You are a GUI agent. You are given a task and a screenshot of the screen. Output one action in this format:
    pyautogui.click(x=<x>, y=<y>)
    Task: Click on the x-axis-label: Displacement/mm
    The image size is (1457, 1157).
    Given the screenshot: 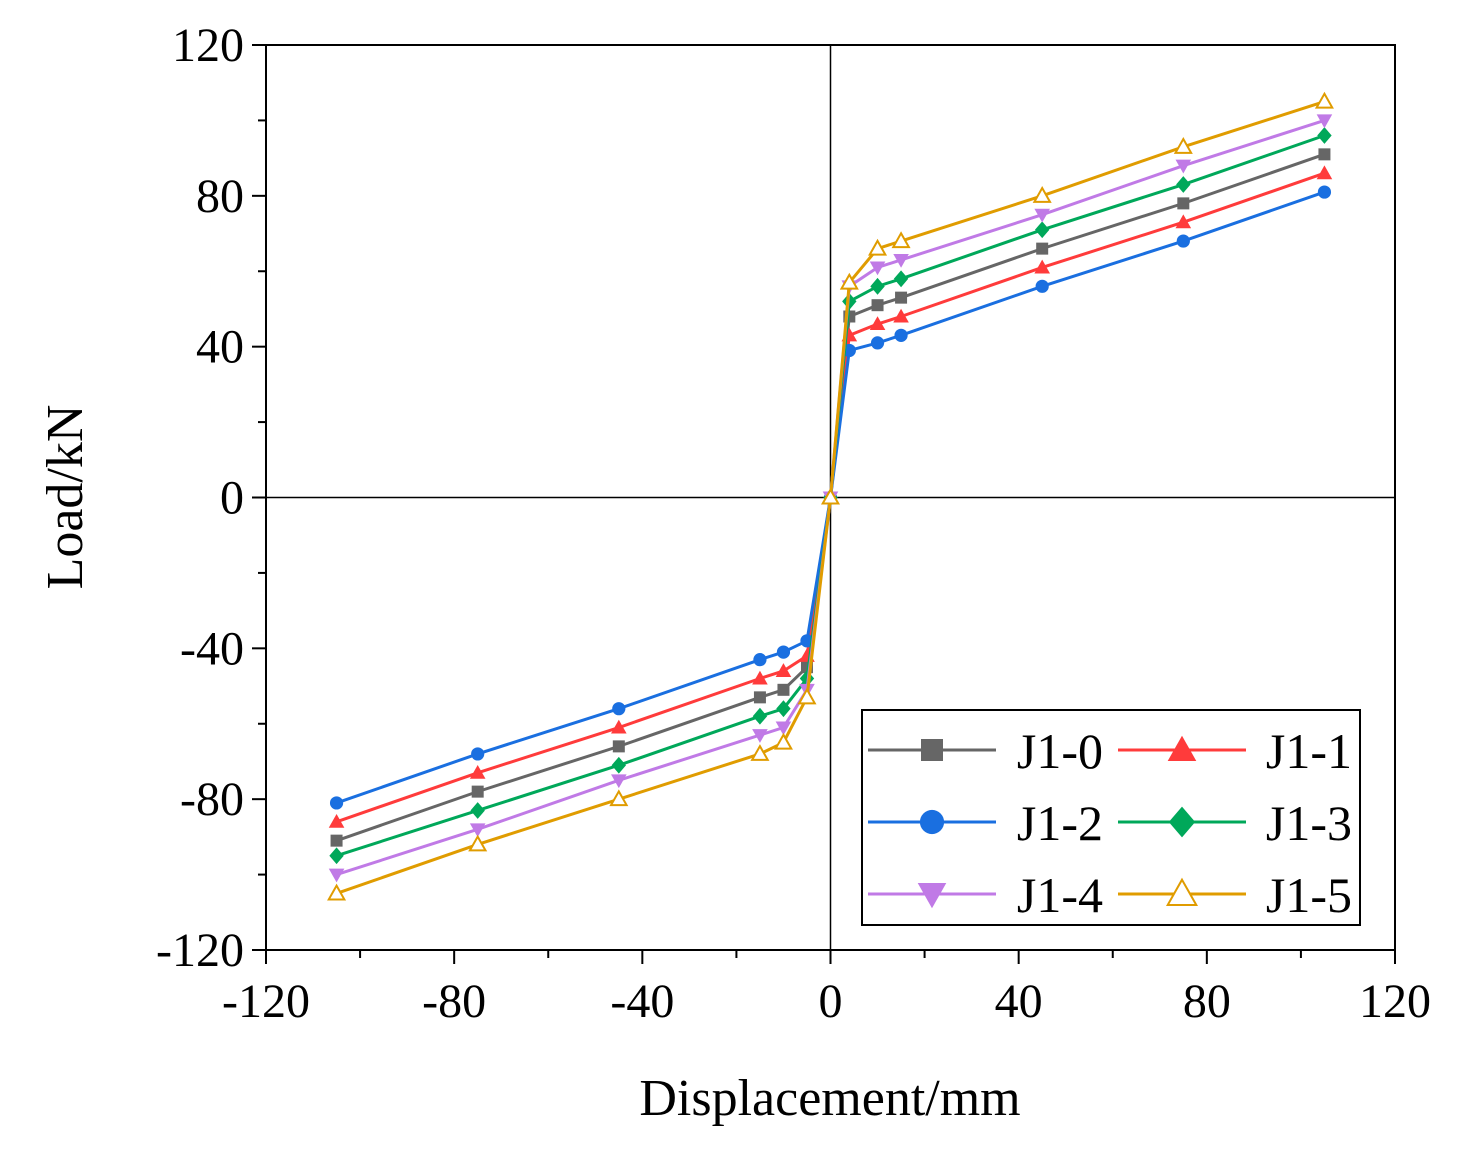 What is the action you would take?
    pyautogui.click(x=829, y=1098)
    